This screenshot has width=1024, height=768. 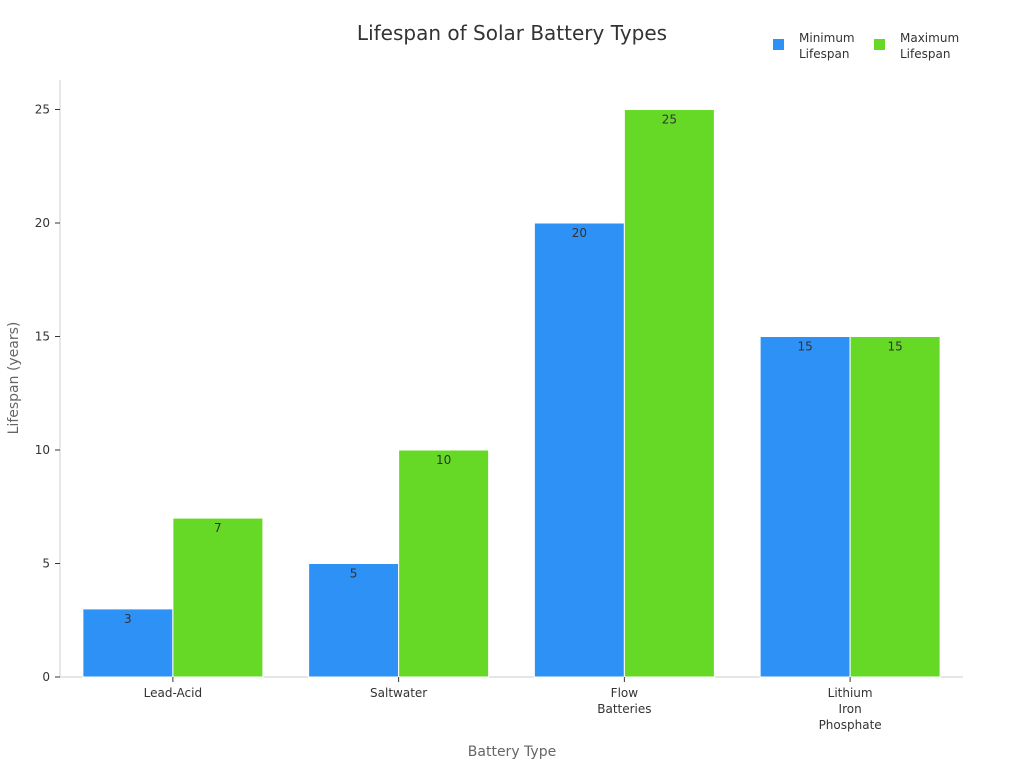 I want to click on x-tick-label: Flow, so click(x=625, y=693).